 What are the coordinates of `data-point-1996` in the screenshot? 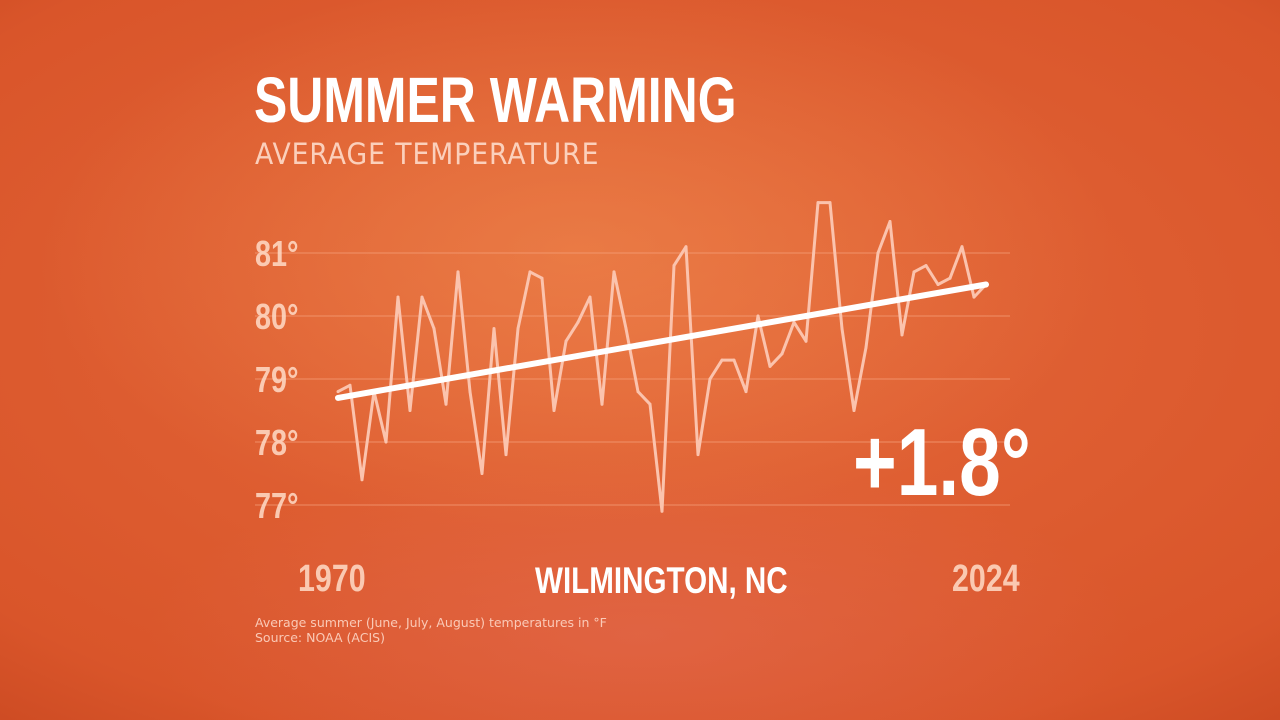 It's located at (650, 404).